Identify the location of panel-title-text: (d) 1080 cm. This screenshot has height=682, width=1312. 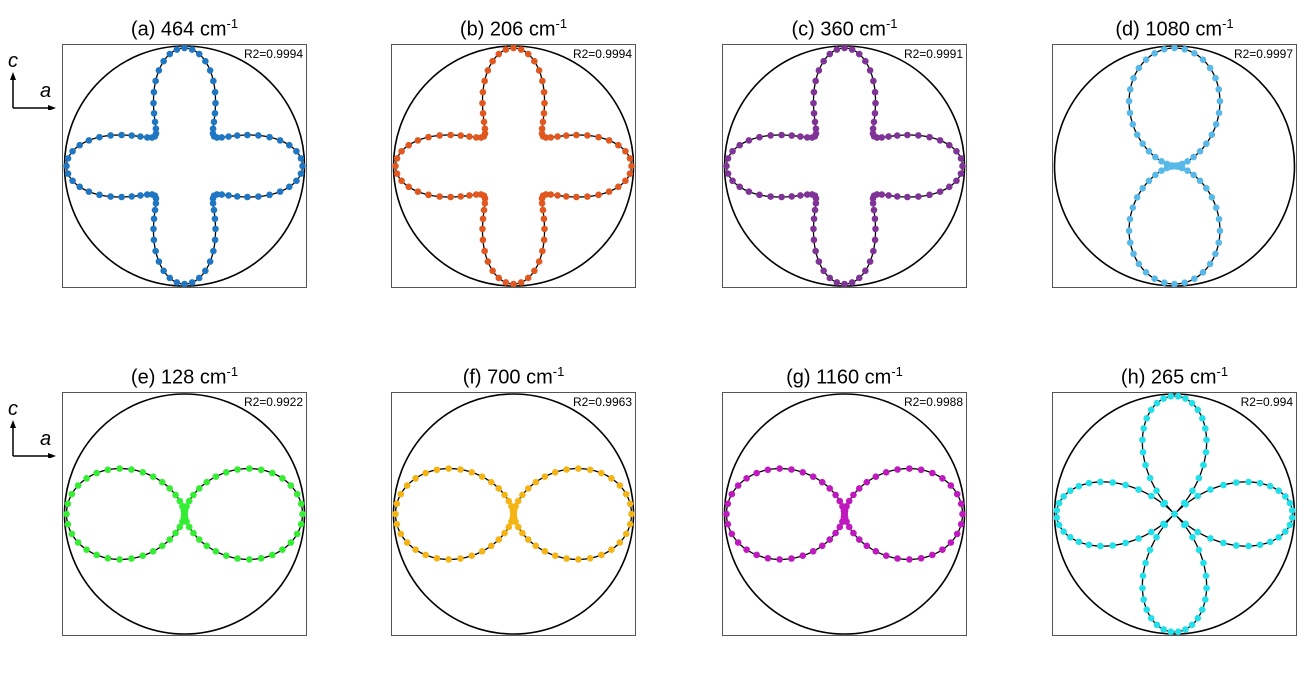
(1169, 29).